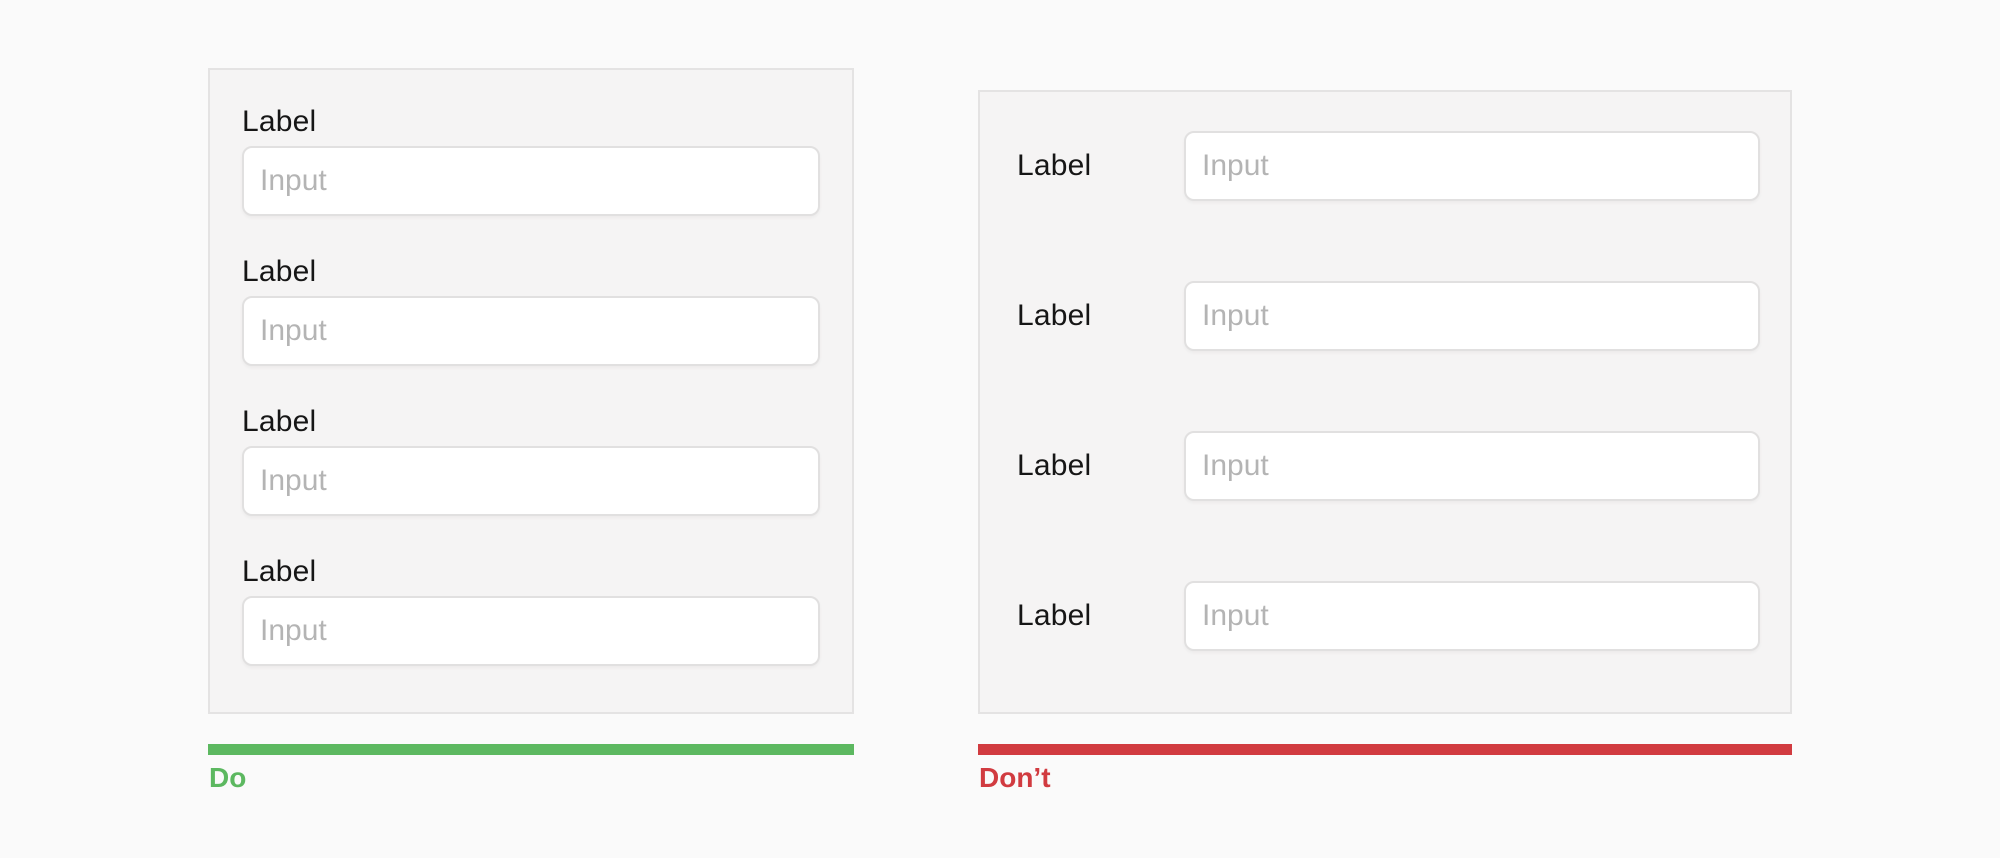 The width and height of the screenshot is (2000, 858). Describe the element at coordinates (1385, 749) in the screenshot. I see `dont-accent-bar` at that location.